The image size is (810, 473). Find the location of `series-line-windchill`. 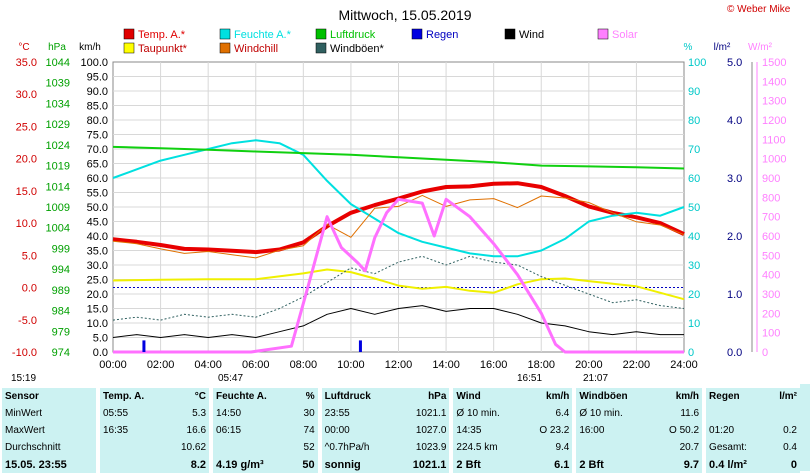

series-line-windchill is located at coordinates (398, 226).